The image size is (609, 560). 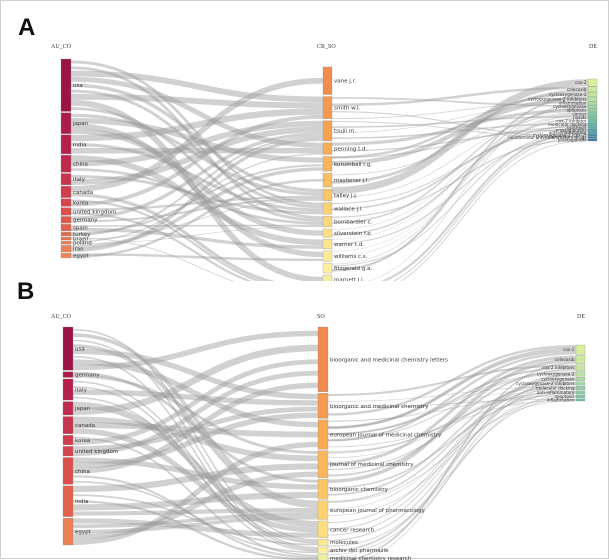 I want to click on node-label-inflammation: inflammation, so click(x=561, y=399).